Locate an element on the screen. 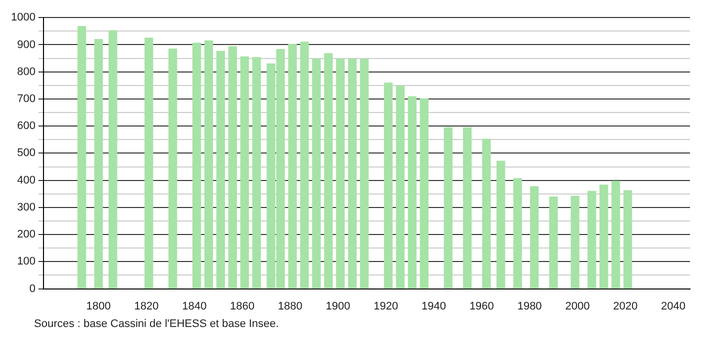 Image resolution: width=710 pixels, height=340 pixels. y-tick-label: 800 is located at coordinates (26, 72).